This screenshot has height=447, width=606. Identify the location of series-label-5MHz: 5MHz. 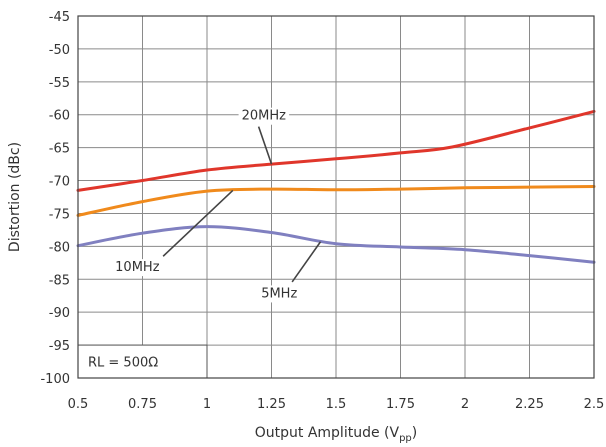
(279, 293).